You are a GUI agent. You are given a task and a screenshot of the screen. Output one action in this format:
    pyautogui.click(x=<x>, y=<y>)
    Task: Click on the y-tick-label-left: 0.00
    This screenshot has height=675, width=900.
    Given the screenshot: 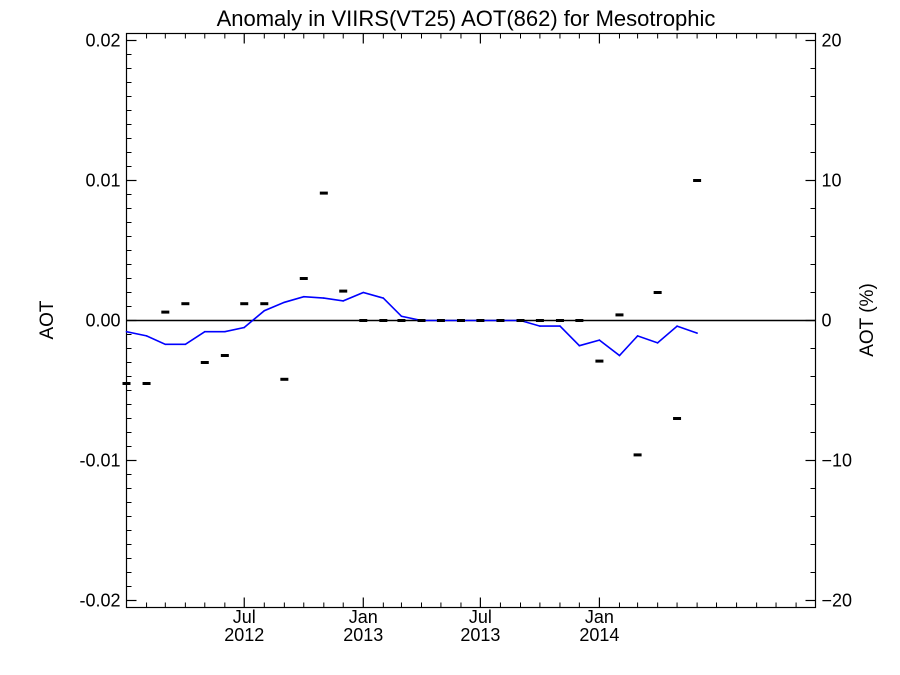 What is the action you would take?
    pyautogui.click(x=102, y=321)
    